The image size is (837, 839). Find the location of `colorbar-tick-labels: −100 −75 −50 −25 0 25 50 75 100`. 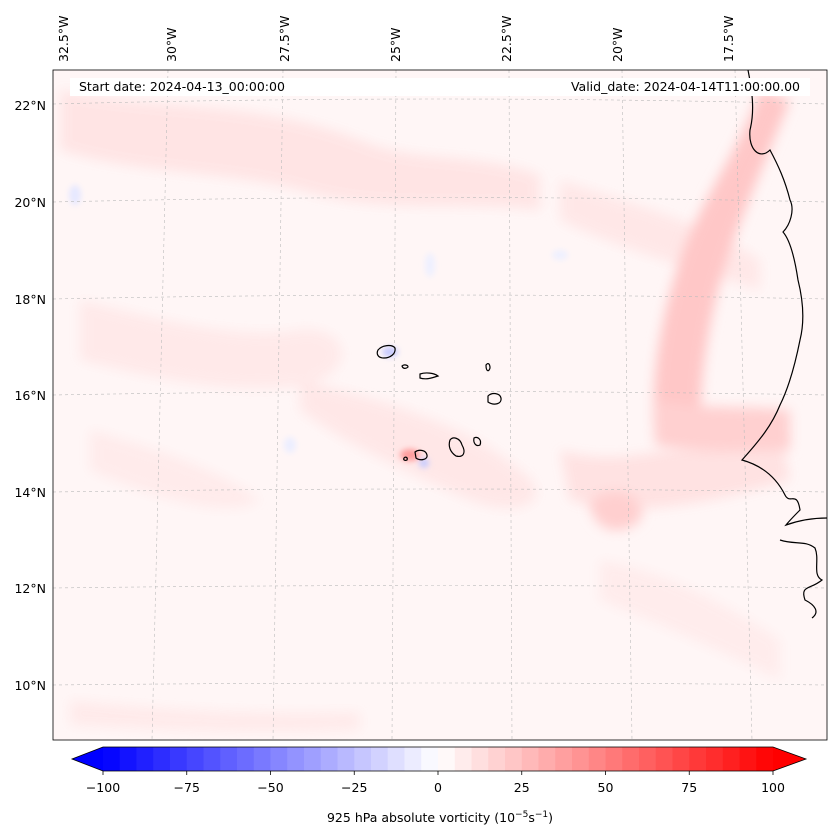

colorbar-tick-labels: −100 −75 −50 −25 0 25 50 75 100 is located at coordinates (435, 787).